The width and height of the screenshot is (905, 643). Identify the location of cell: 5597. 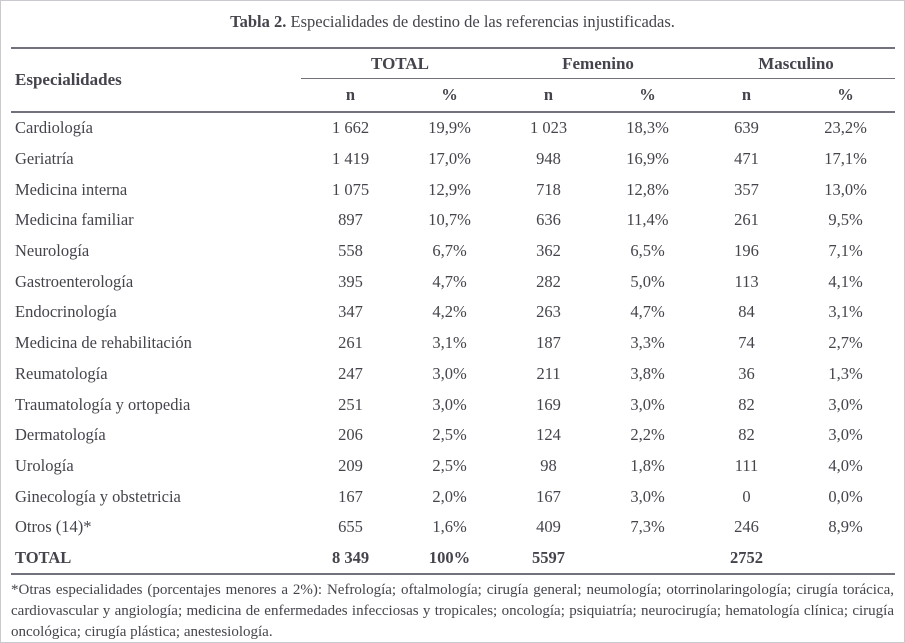
(549, 557).